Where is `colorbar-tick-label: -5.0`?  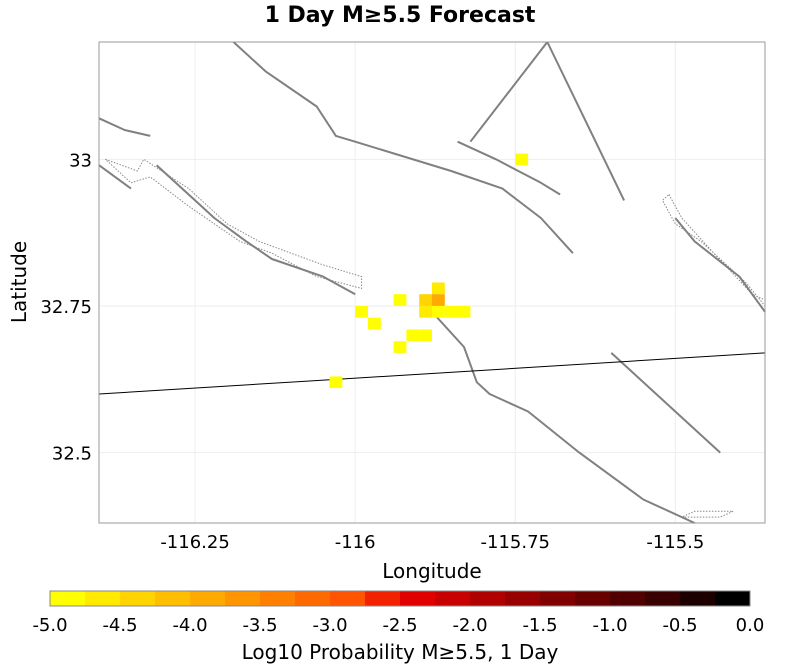
colorbar-tick-label: -5.0 is located at coordinates (49, 625).